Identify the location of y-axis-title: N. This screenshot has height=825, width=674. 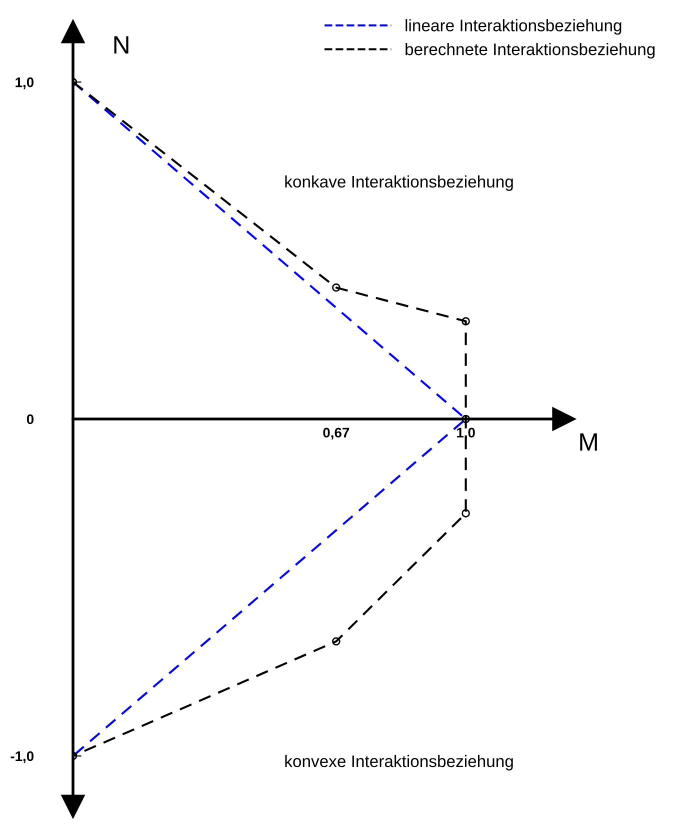
(121, 45).